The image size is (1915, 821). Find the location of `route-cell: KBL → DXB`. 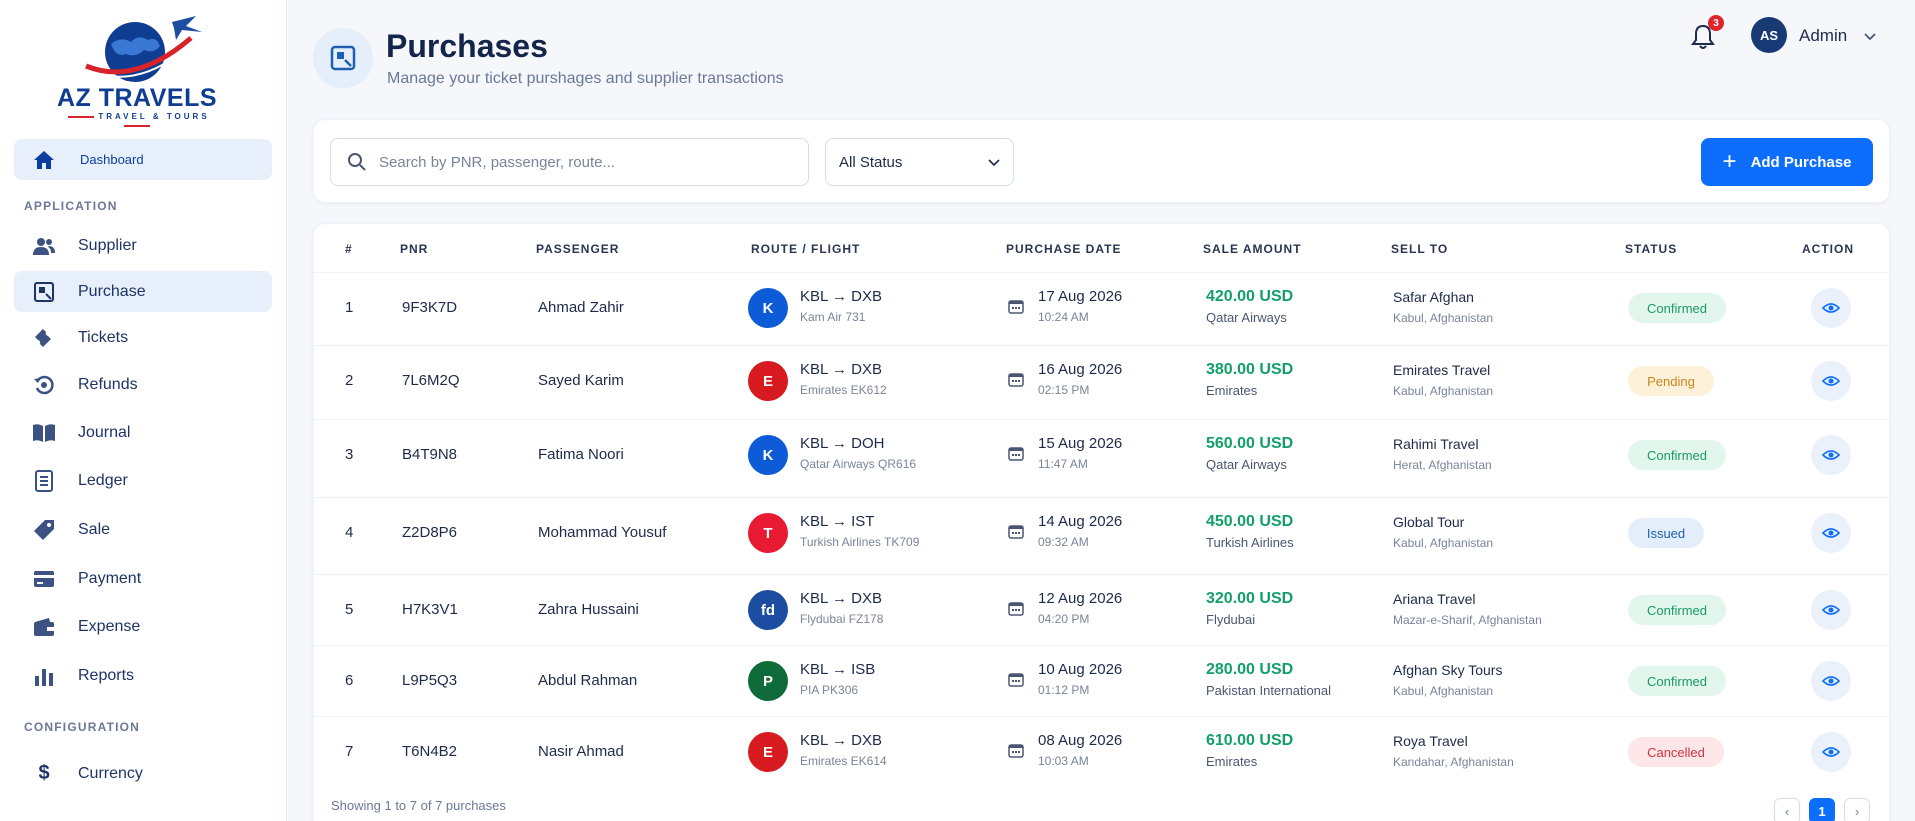

route-cell: KBL → DXB is located at coordinates (841, 296).